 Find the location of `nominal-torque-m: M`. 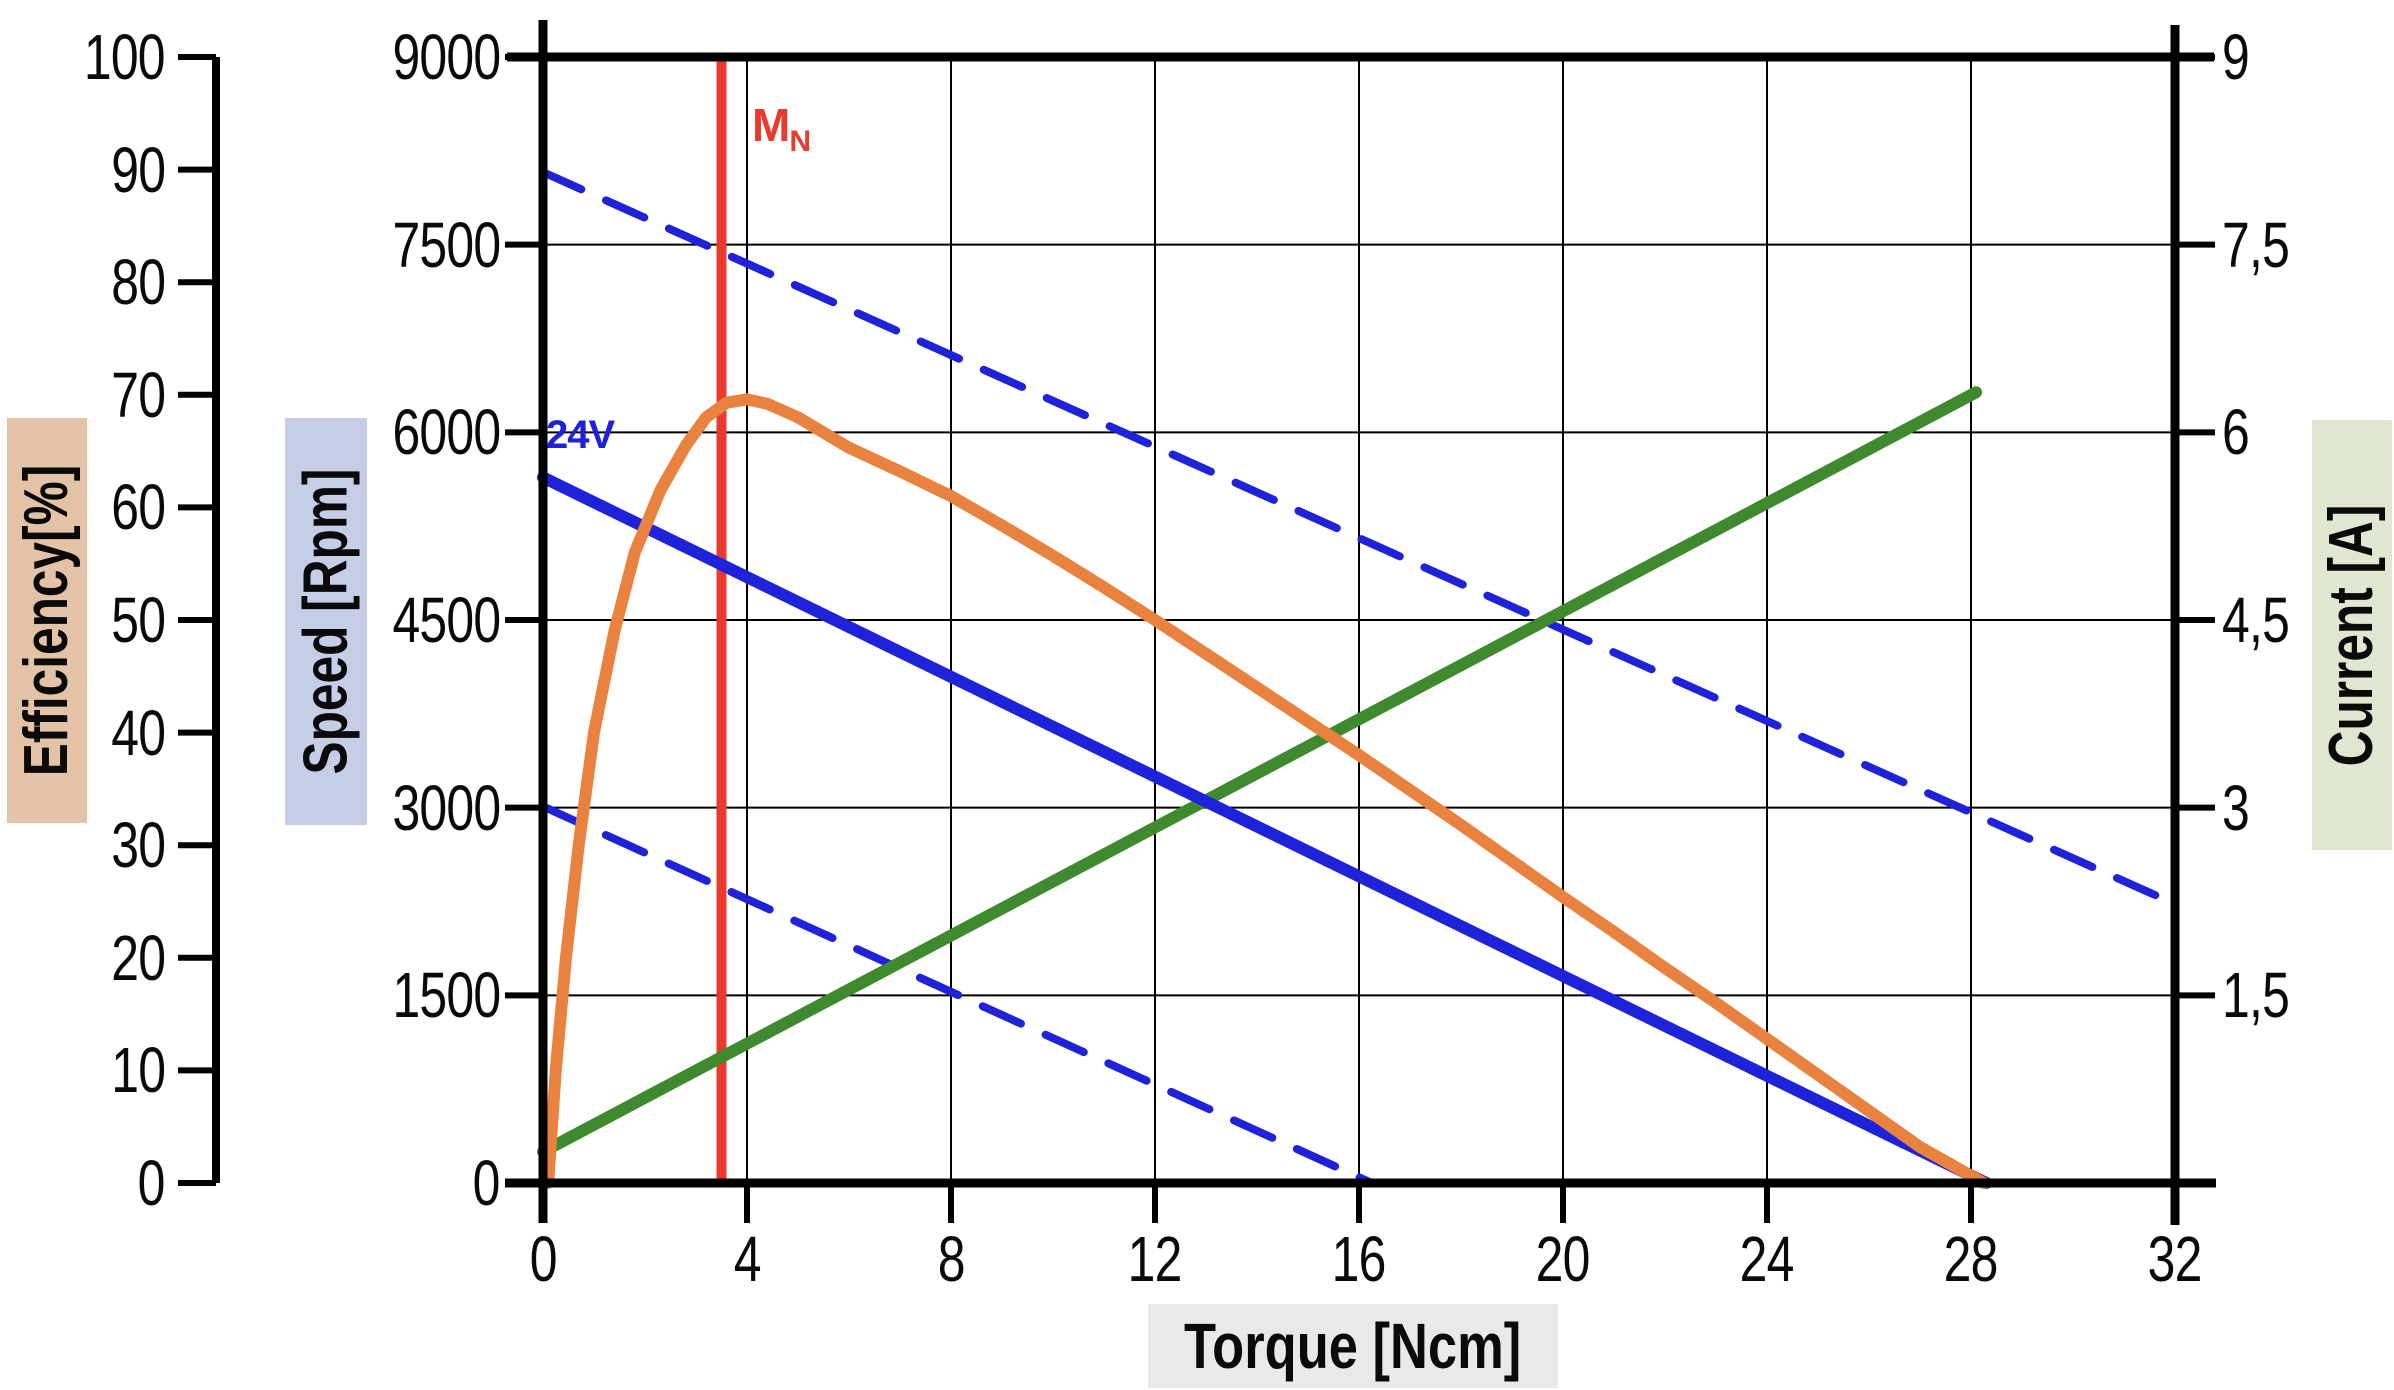

nominal-torque-m: M is located at coordinates (771, 125).